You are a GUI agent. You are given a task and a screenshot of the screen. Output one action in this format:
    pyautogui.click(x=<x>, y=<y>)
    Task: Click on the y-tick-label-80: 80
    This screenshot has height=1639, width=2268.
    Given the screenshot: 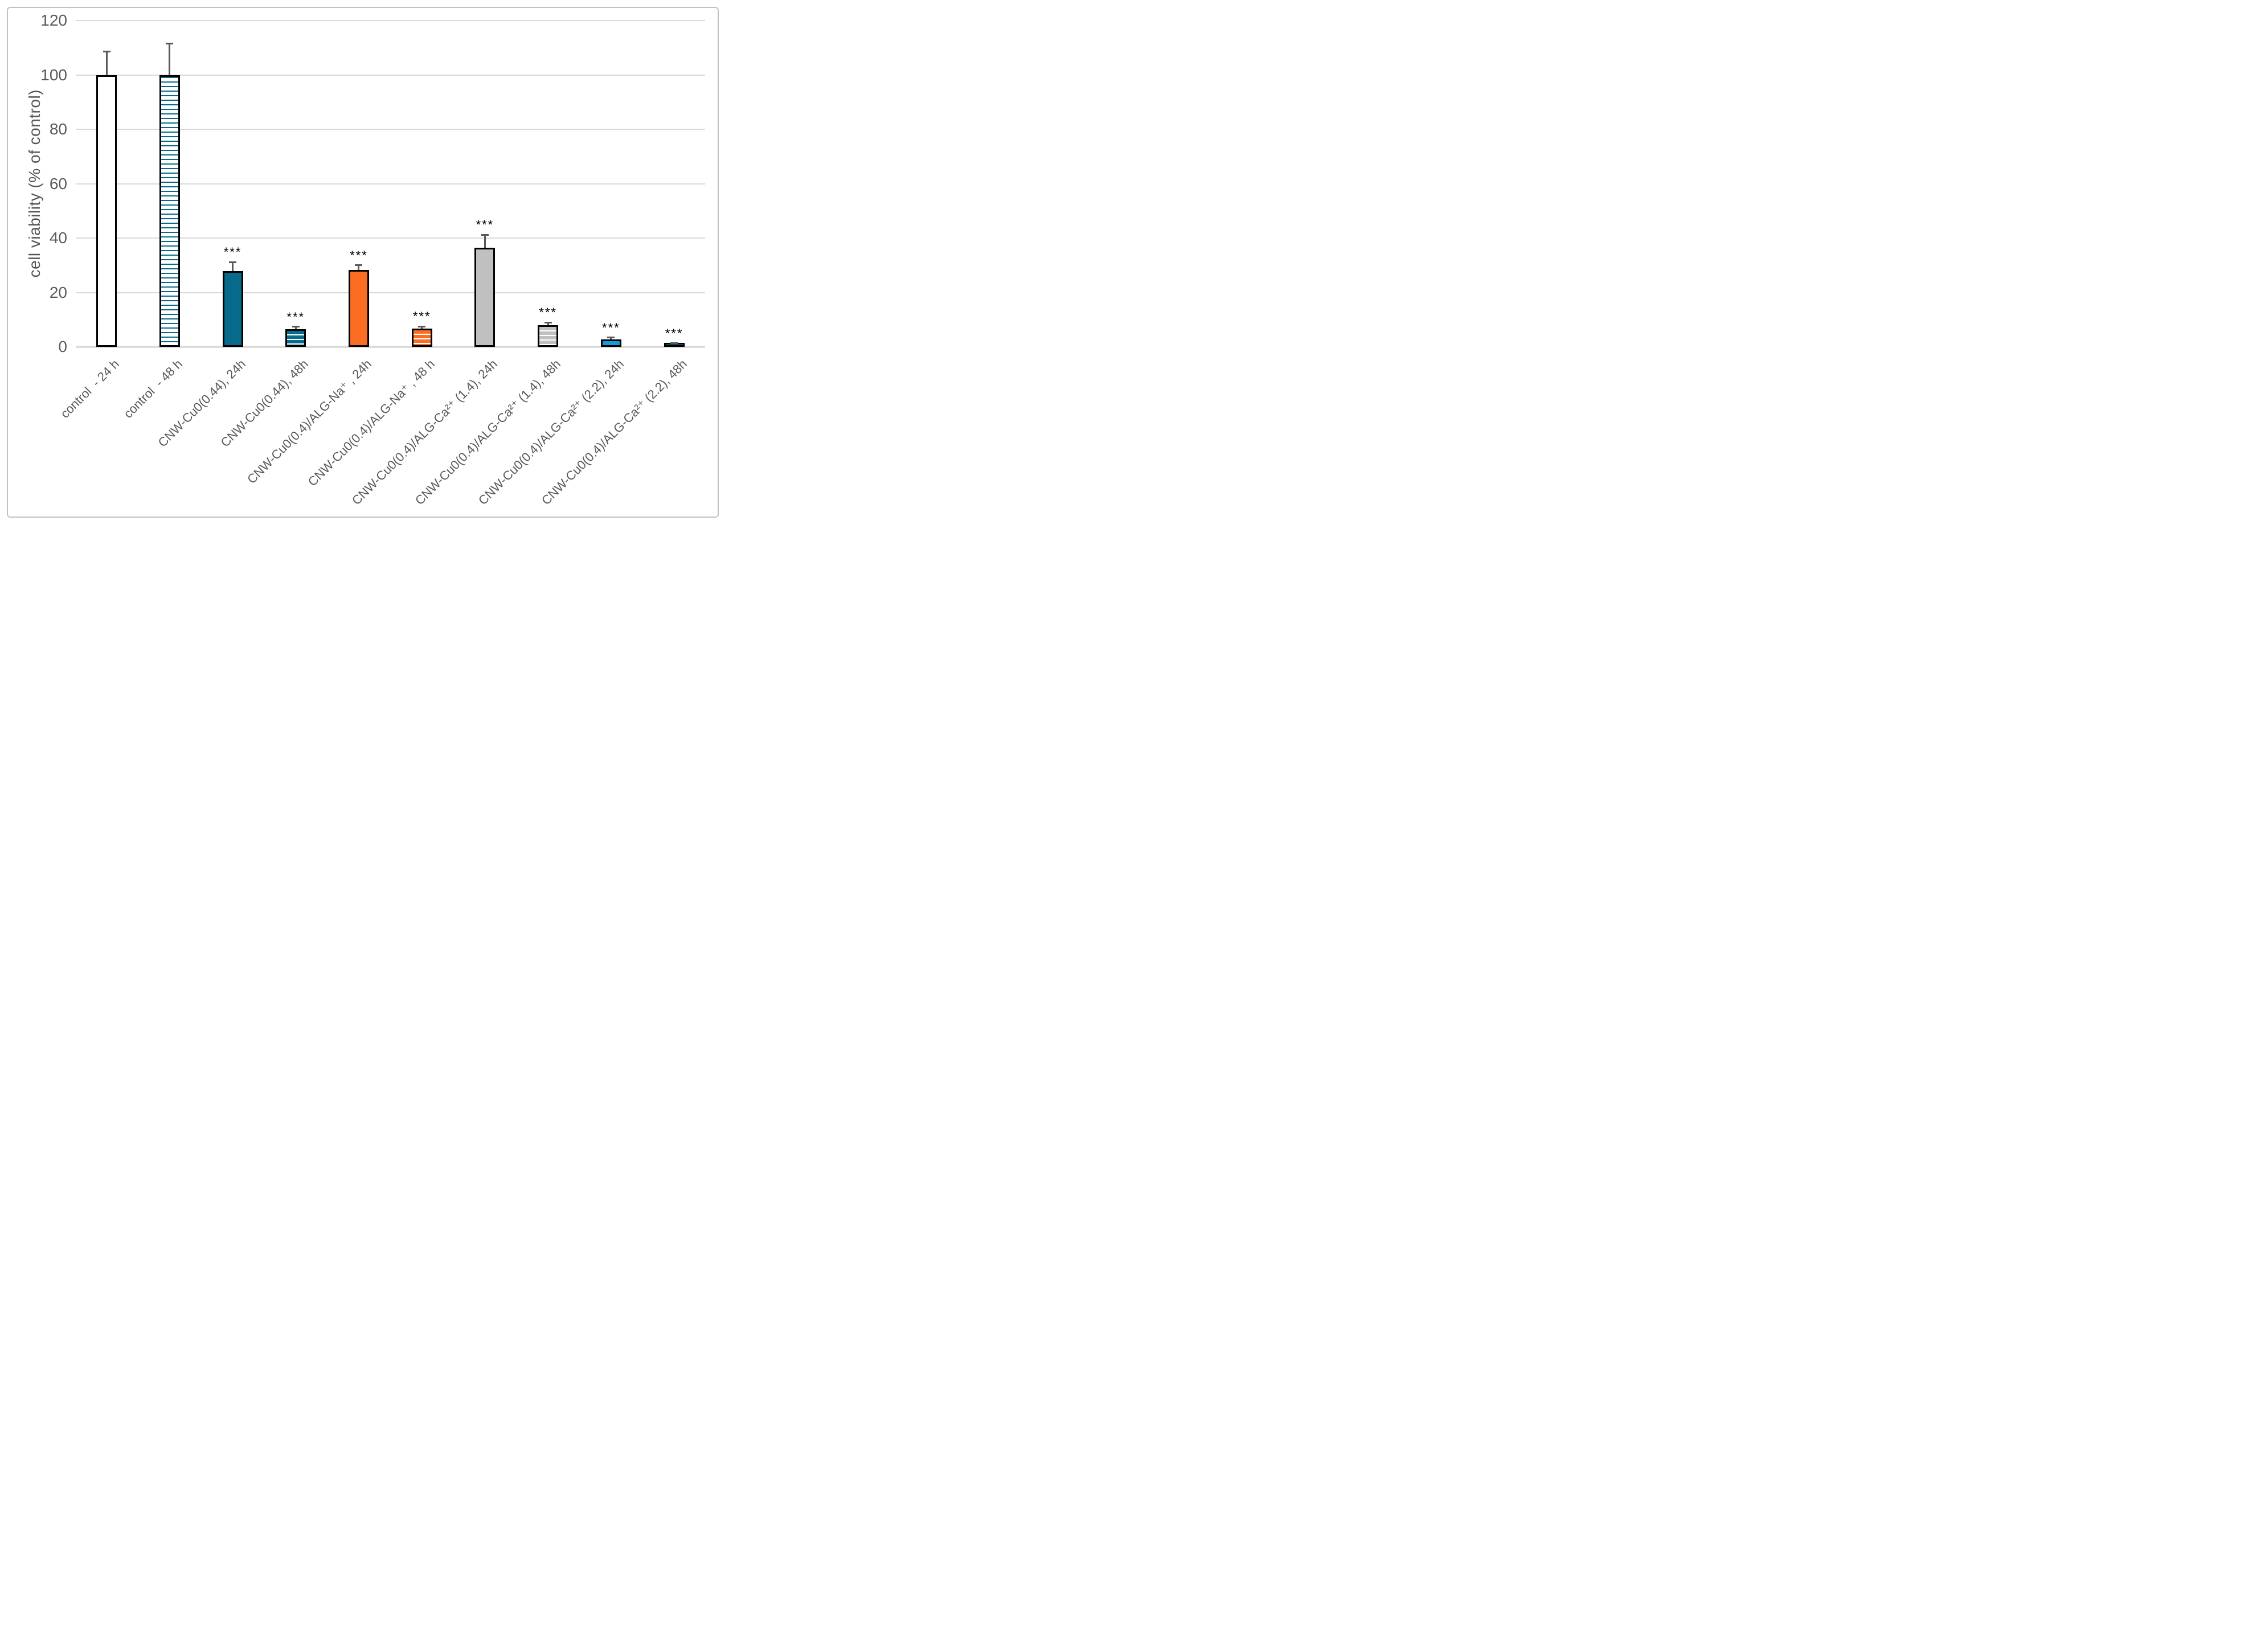 What is the action you would take?
    pyautogui.click(x=58, y=129)
    